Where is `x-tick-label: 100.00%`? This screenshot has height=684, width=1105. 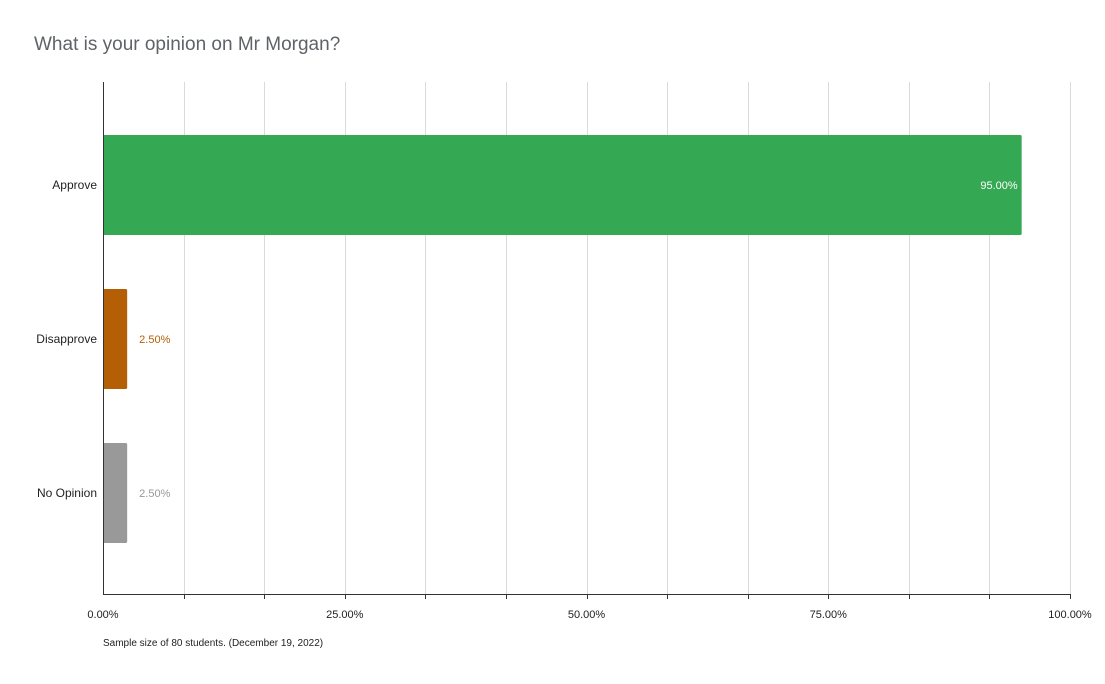
x-tick-label: 100.00% is located at coordinates (1070, 615).